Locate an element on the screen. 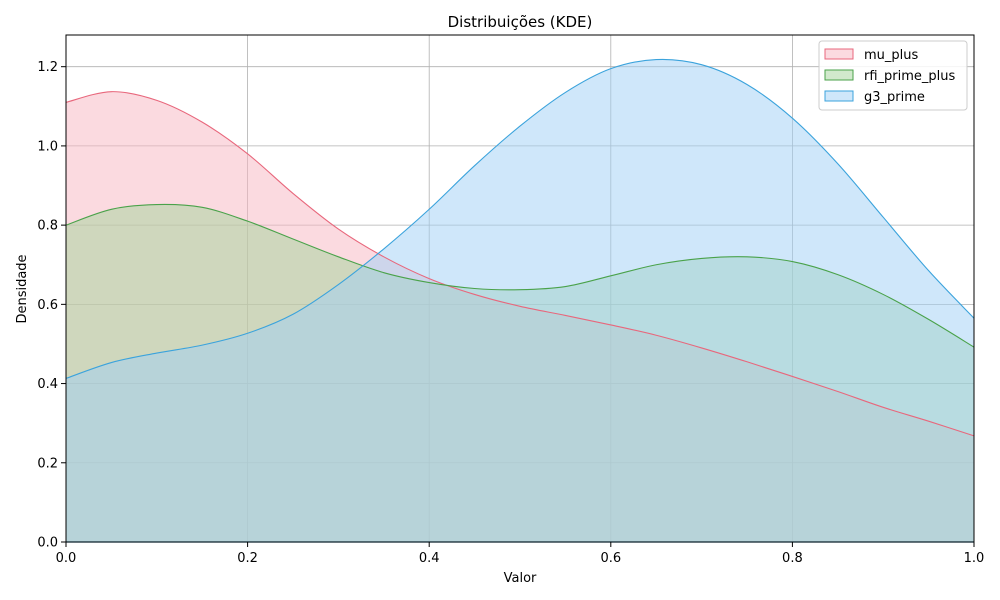 The width and height of the screenshot is (1000, 600). x-axis-title: Valor is located at coordinates (520, 578).